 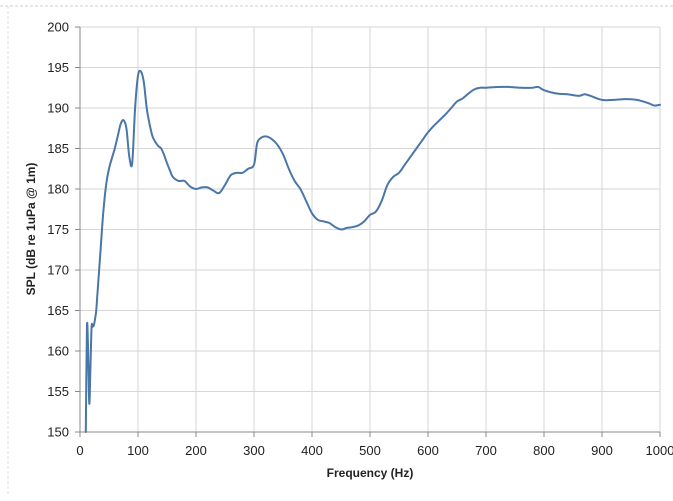 I want to click on y-tick-label: 200, so click(x=58, y=27).